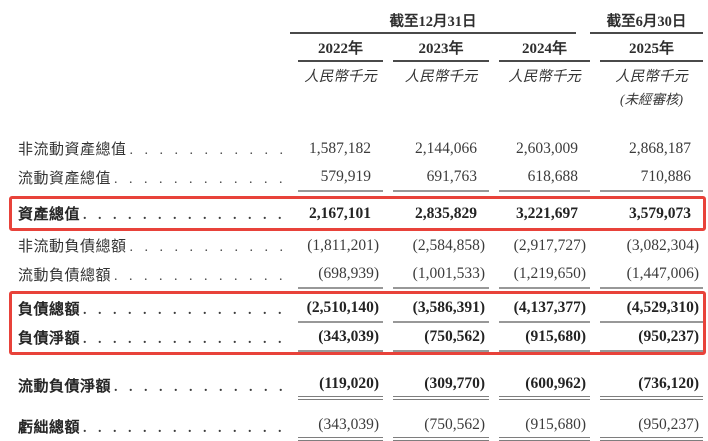 Image resolution: width=708 pixels, height=441 pixels. What do you see at coordinates (72, 247) in the screenshot?
I see `row-label: 非流動負債總額` at bounding box center [72, 247].